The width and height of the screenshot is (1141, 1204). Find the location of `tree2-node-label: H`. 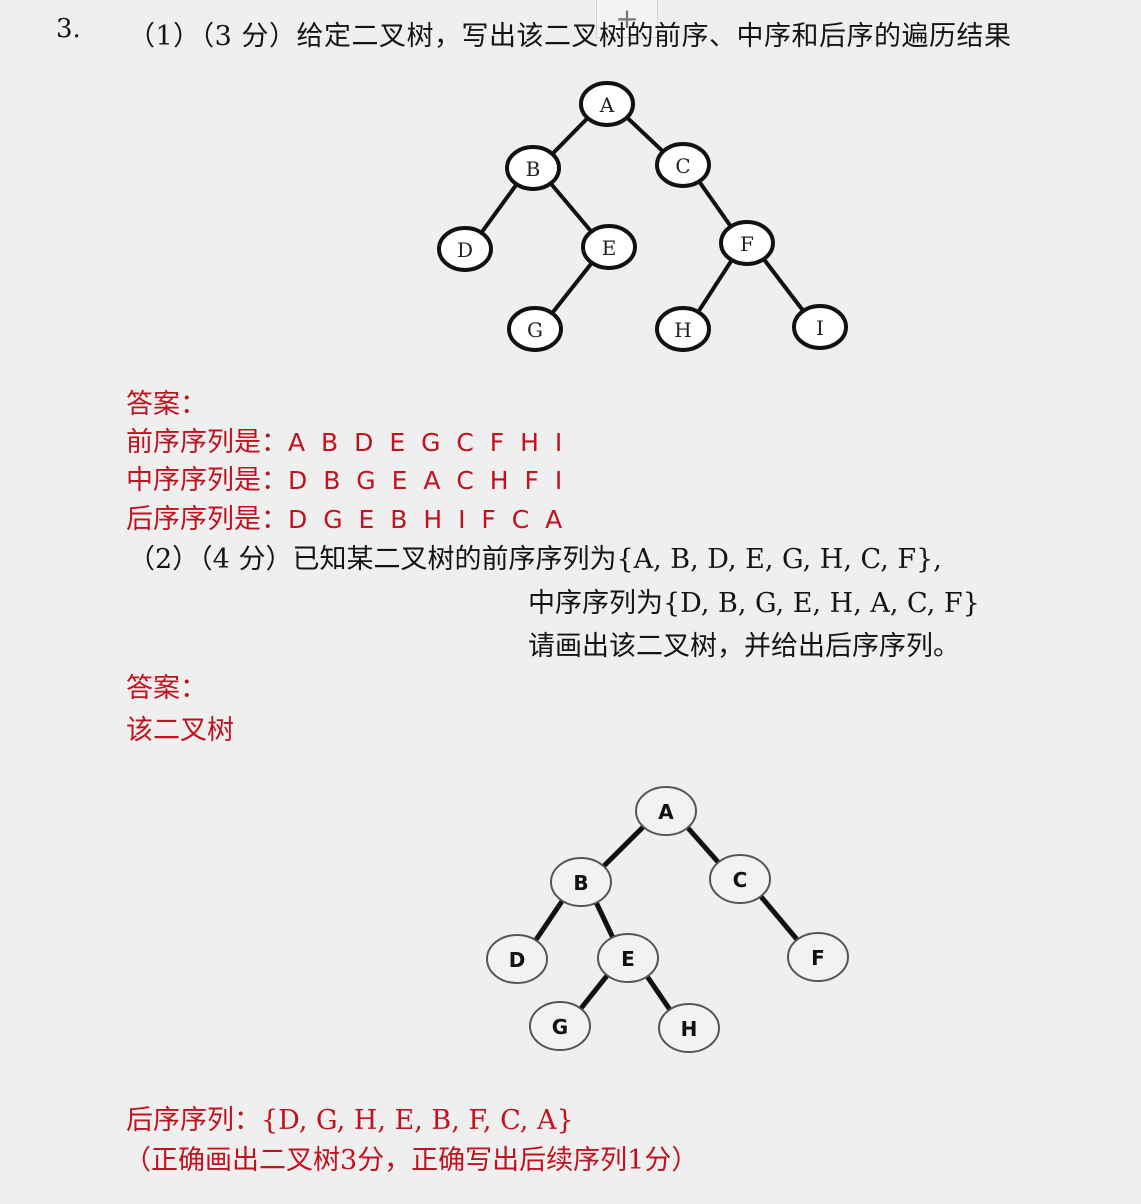

tree2-node-label: H is located at coordinates (689, 1029).